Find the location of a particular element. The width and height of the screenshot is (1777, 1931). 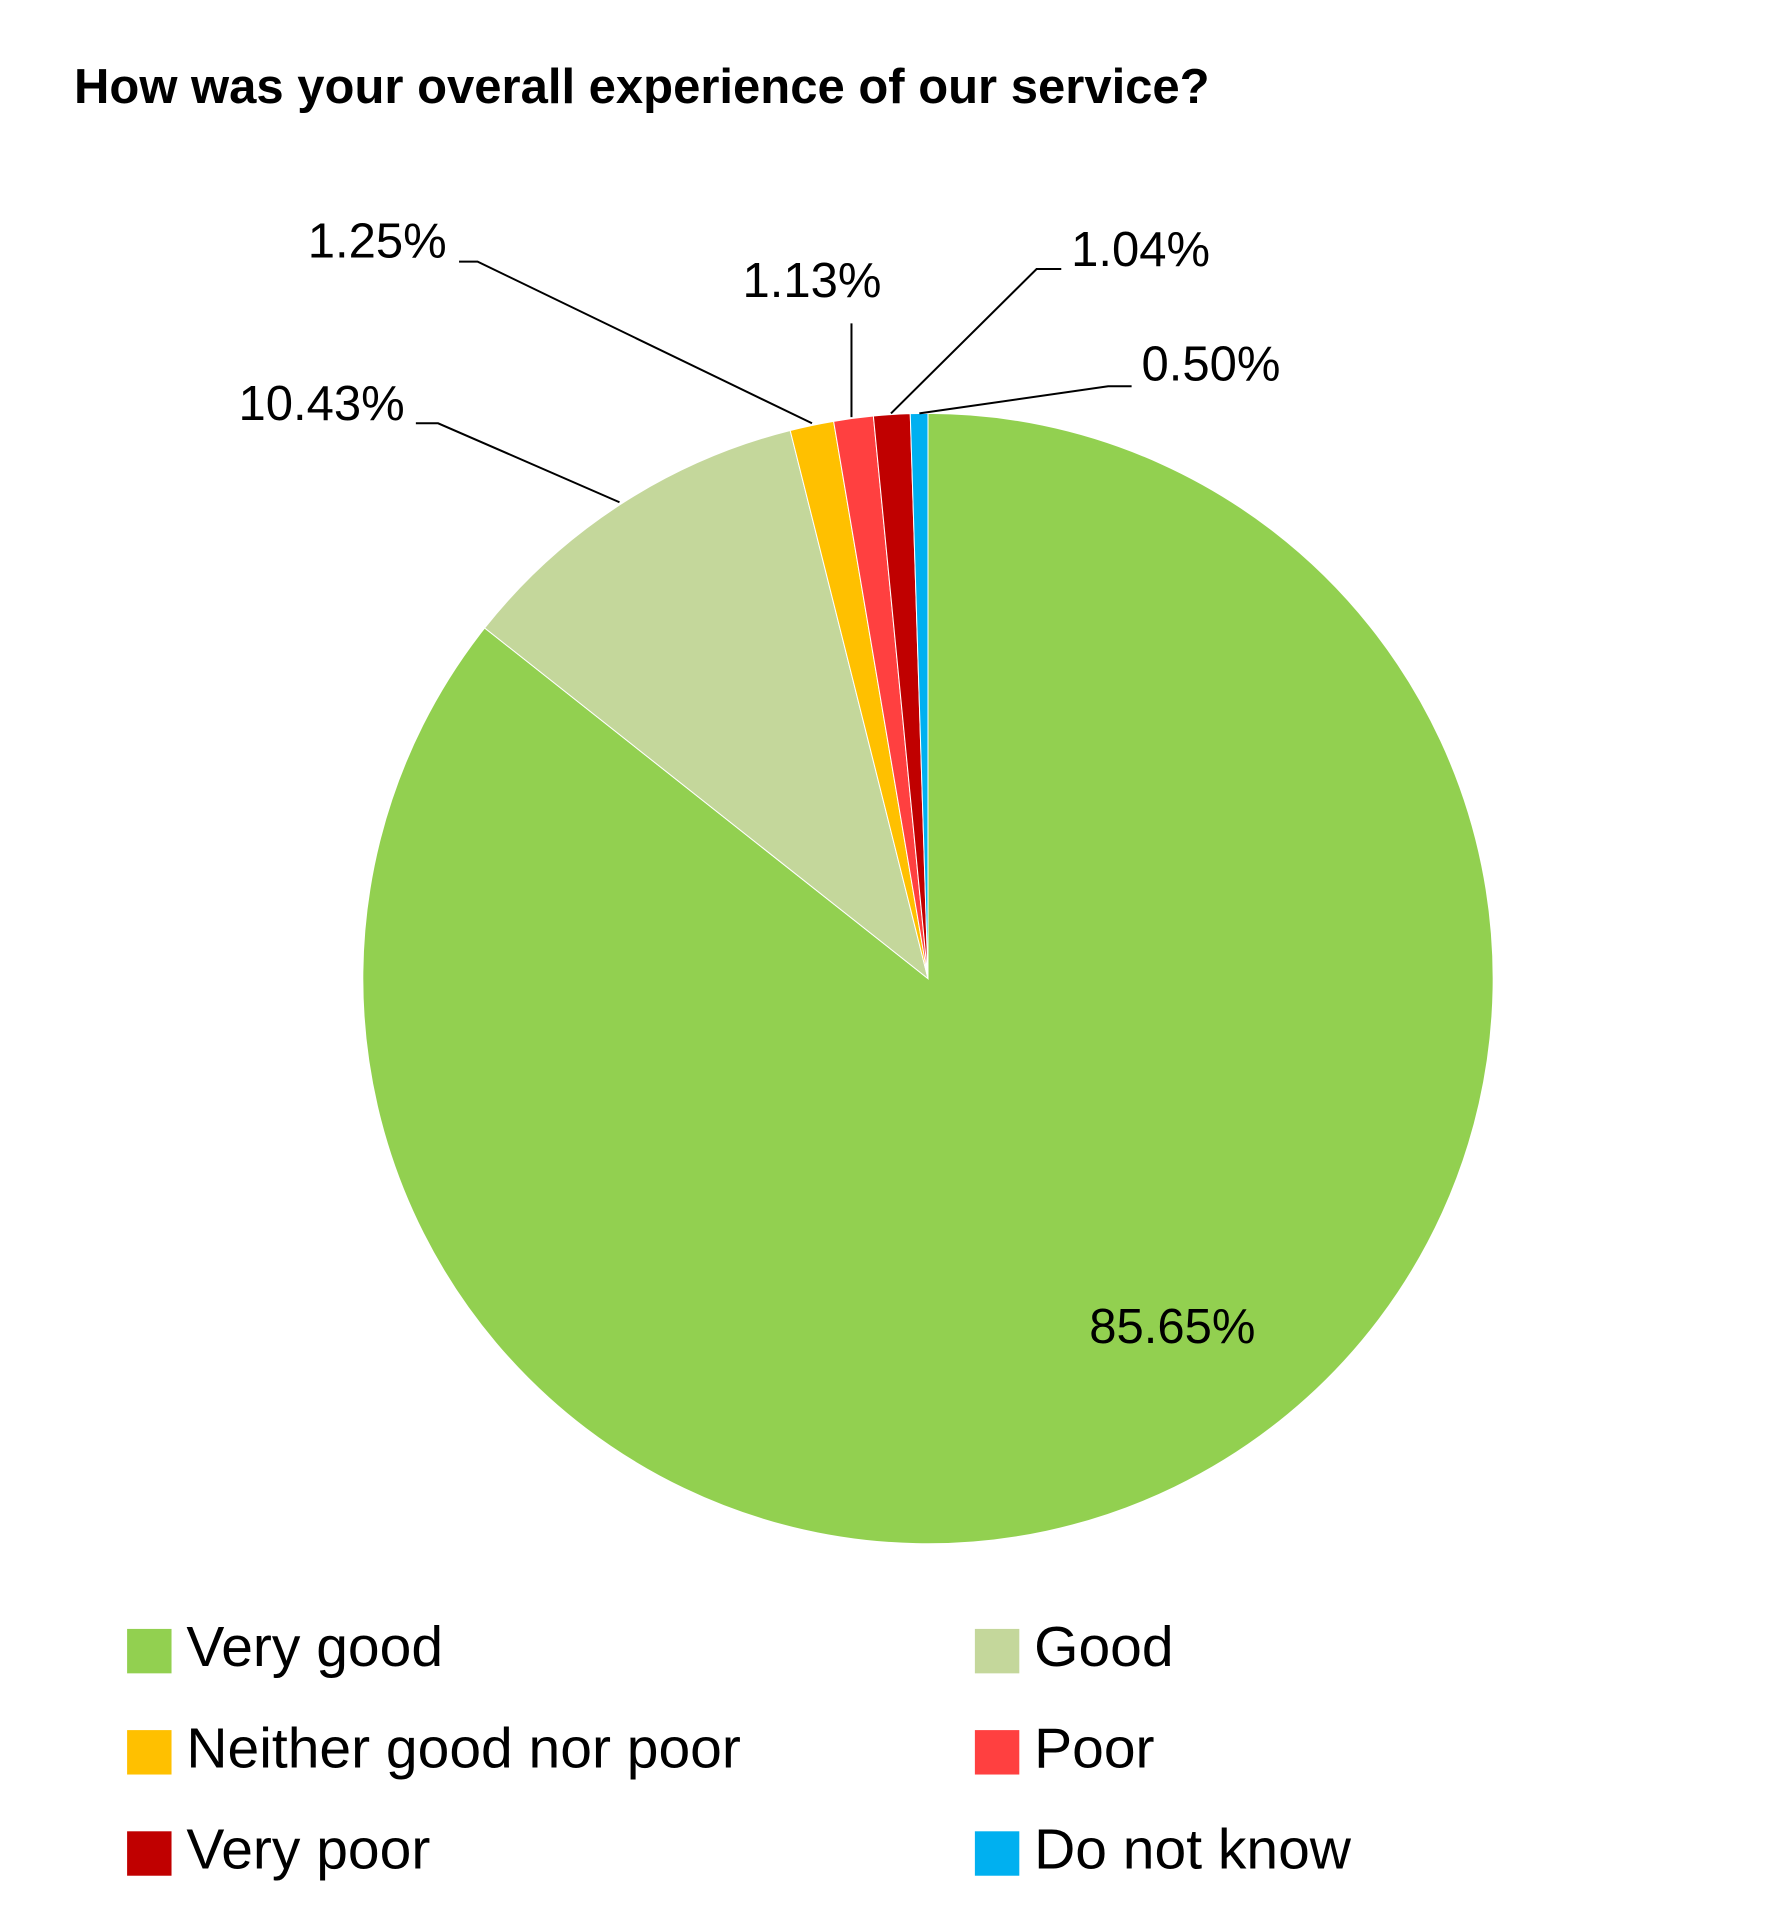

legend-label: Good is located at coordinates (1103, 1647).